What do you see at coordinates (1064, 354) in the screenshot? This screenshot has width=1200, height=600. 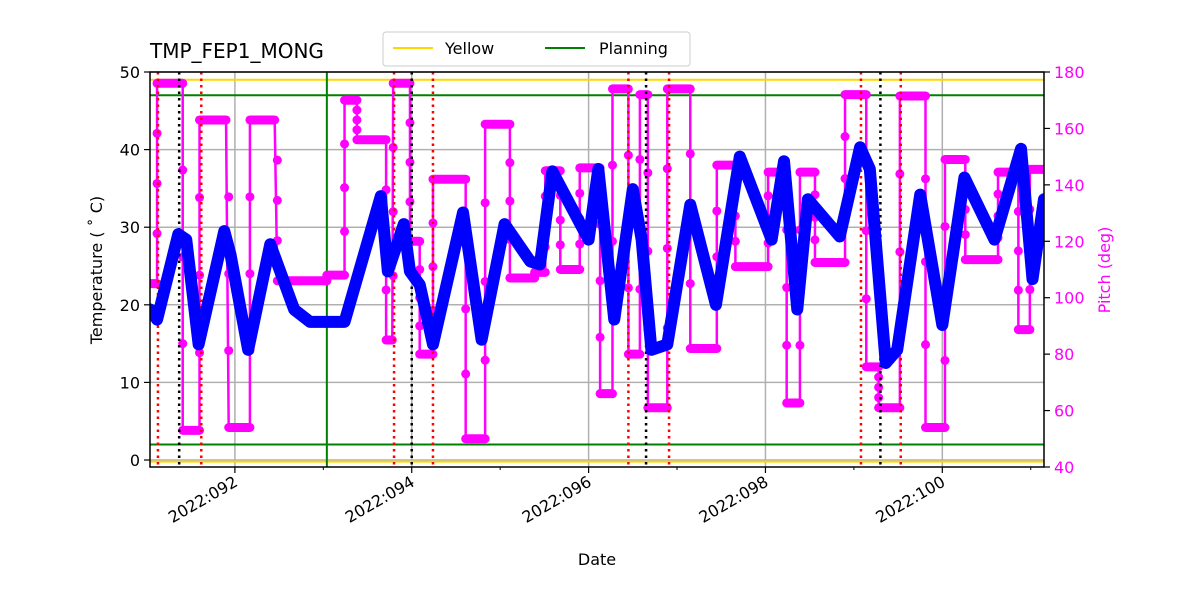 I see `y2-tick-label: 80` at bounding box center [1064, 354].